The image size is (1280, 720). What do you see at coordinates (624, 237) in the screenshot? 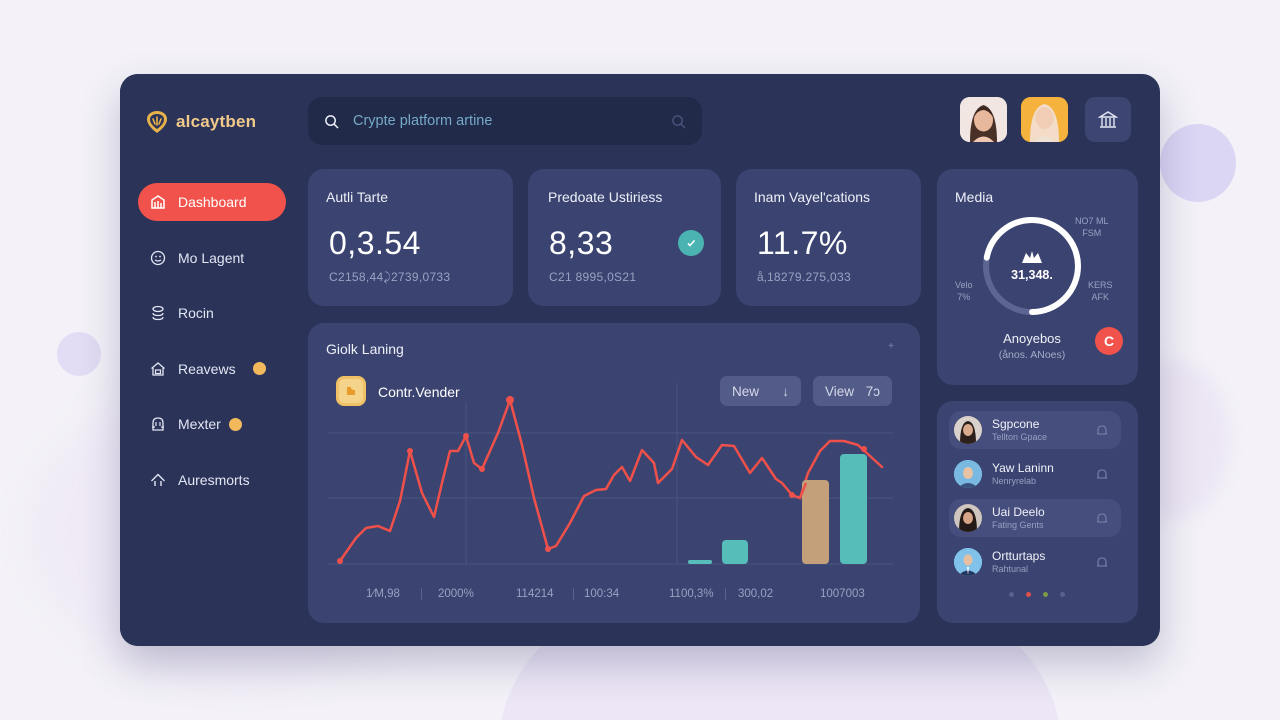
I see `stat-card: Predoate Ustiriess 8,33 C21 8995,0S21` at bounding box center [624, 237].